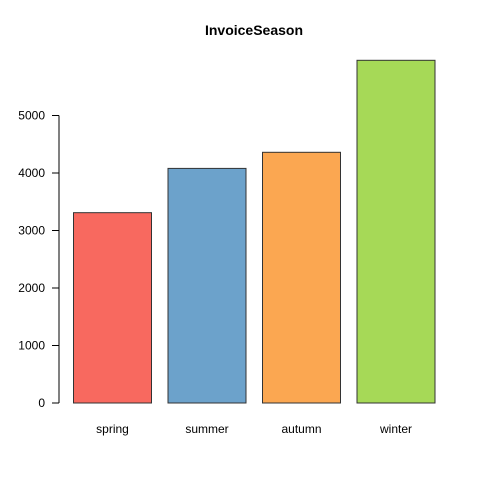 The height and width of the screenshot is (480, 480). What do you see at coordinates (254, 30) in the screenshot?
I see `chart-title: InvoiceSeason` at bounding box center [254, 30].